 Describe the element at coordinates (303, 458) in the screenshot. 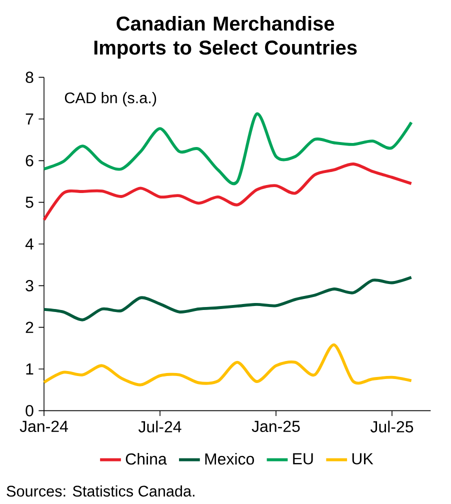

I see `legend-label: EU` at that location.